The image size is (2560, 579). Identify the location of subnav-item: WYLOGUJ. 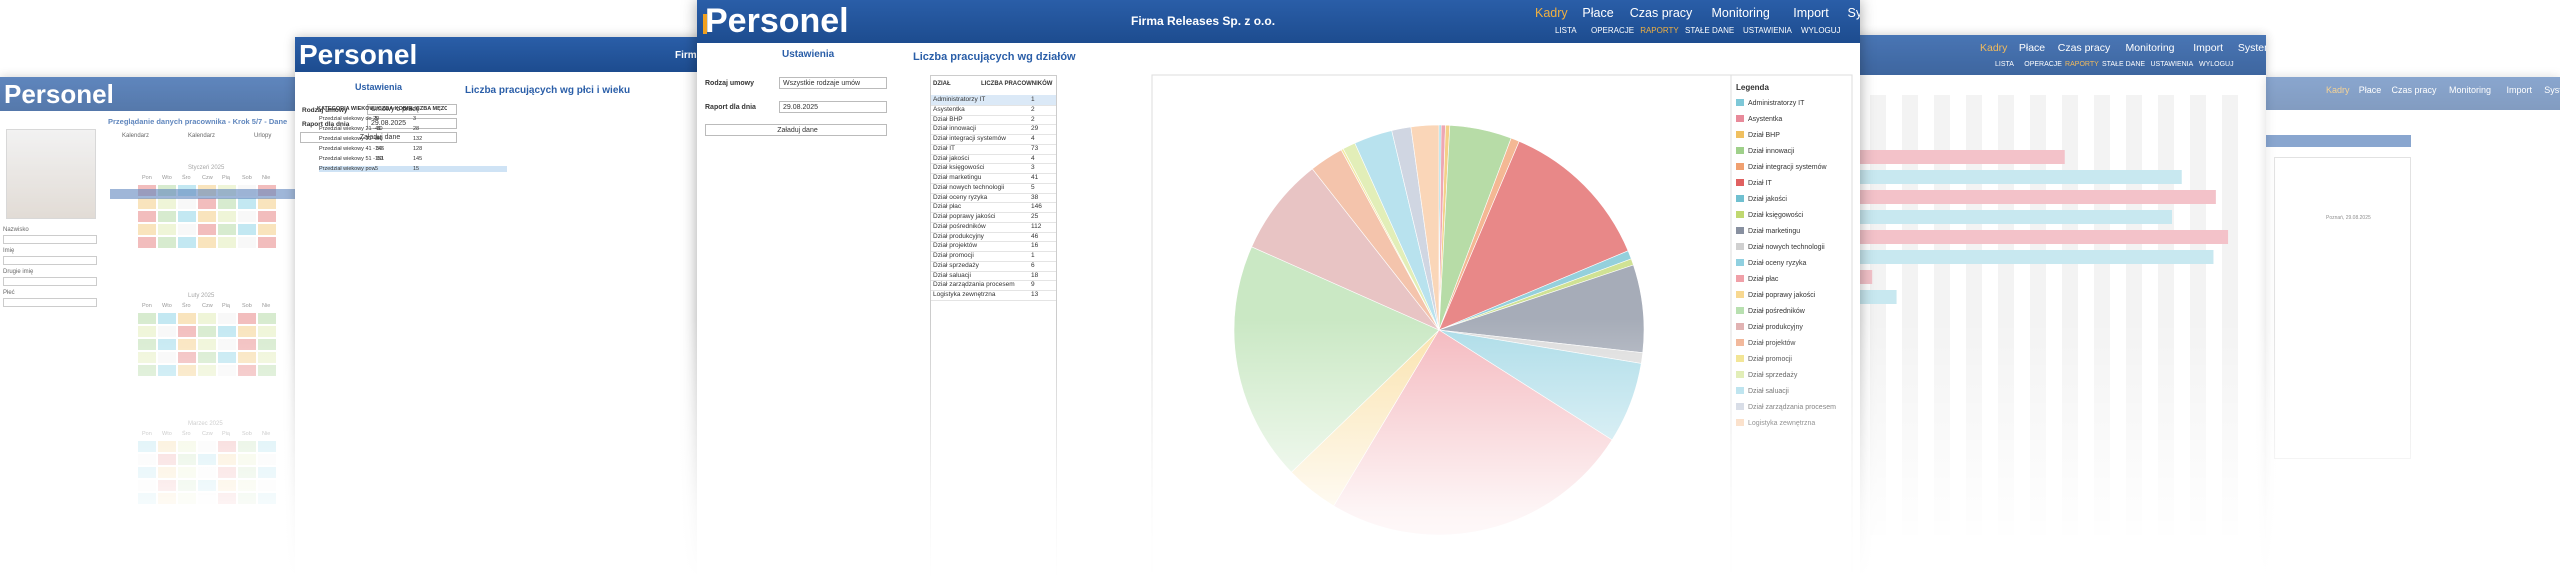
(2216, 64).